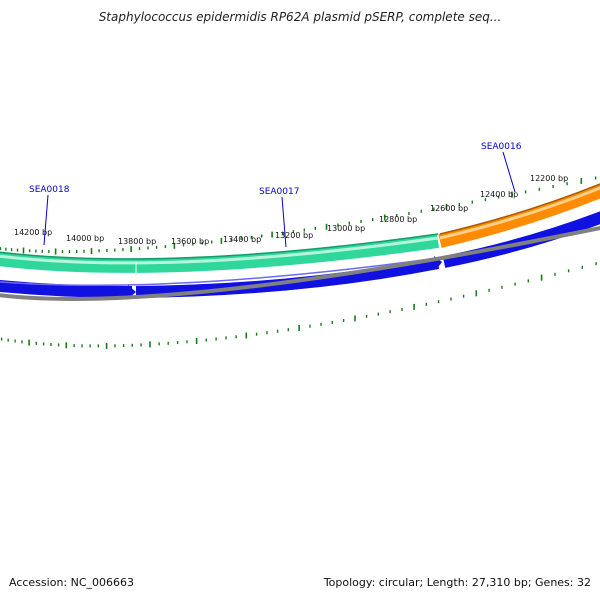 The width and height of the screenshot is (600, 600). I want to click on gene-track-orange, so click(519, 215).